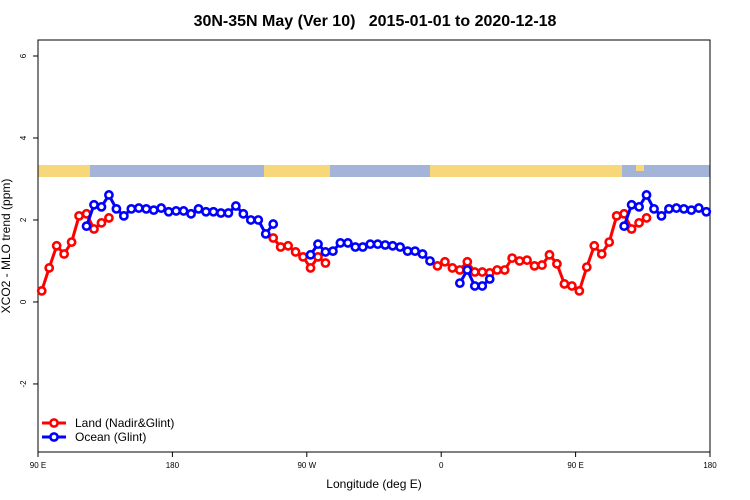  What do you see at coordinates (23, 219) in the screenshot?
I see `y-tick-label: 2` at bounding box center [23, 219].